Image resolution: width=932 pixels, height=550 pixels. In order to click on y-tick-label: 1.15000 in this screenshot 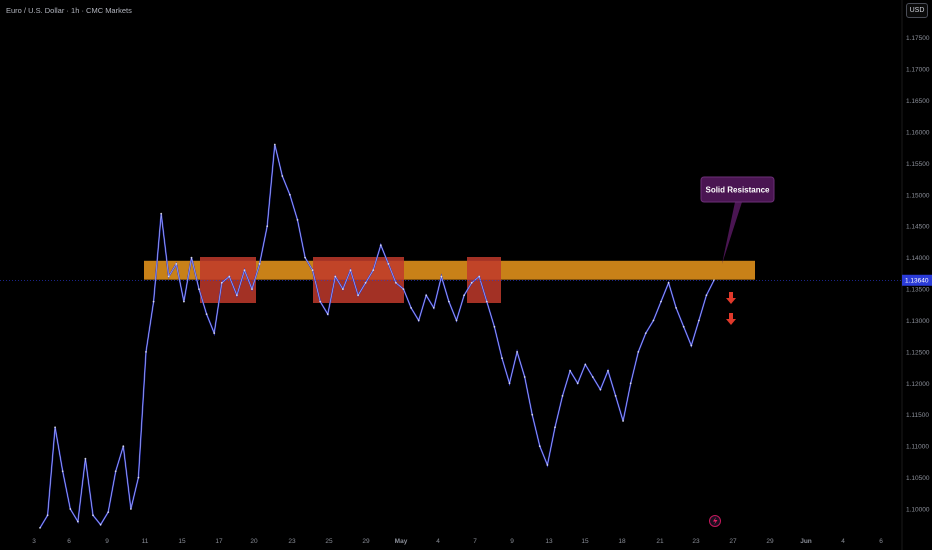, I will do `click(918, 195)`.